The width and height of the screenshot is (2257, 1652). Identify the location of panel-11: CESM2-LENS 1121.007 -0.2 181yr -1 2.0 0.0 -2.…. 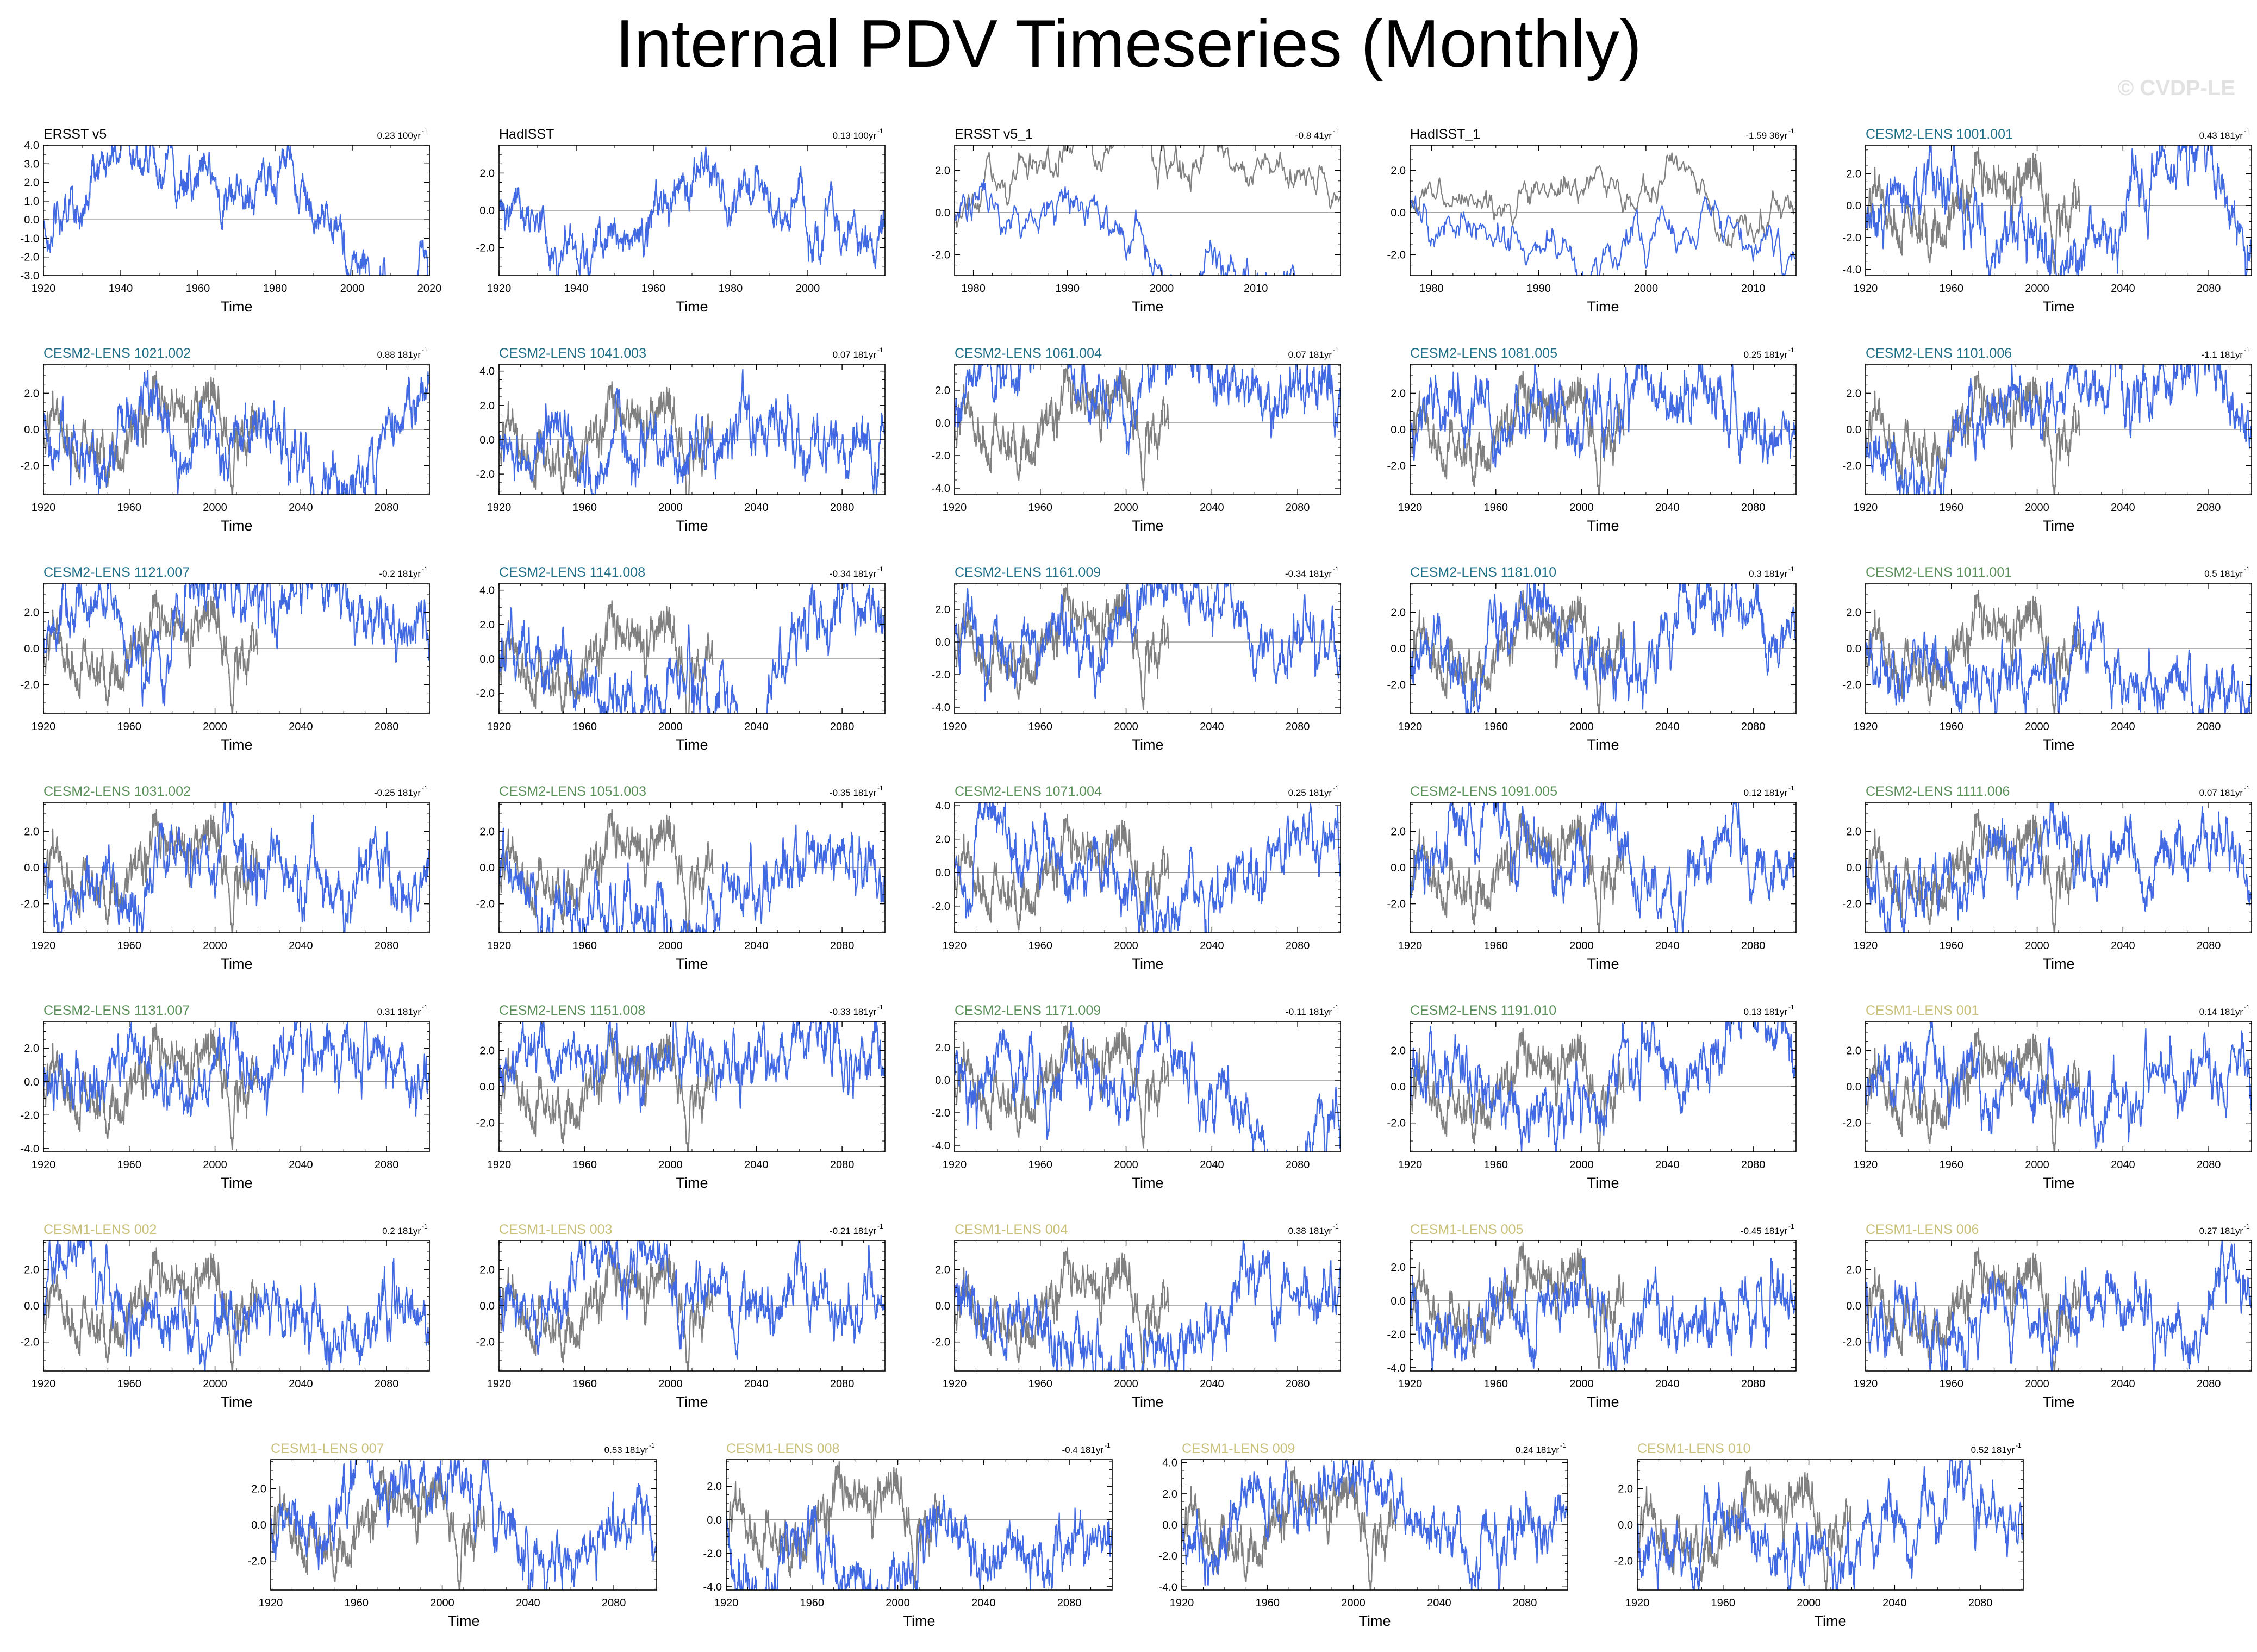
(223, 654).